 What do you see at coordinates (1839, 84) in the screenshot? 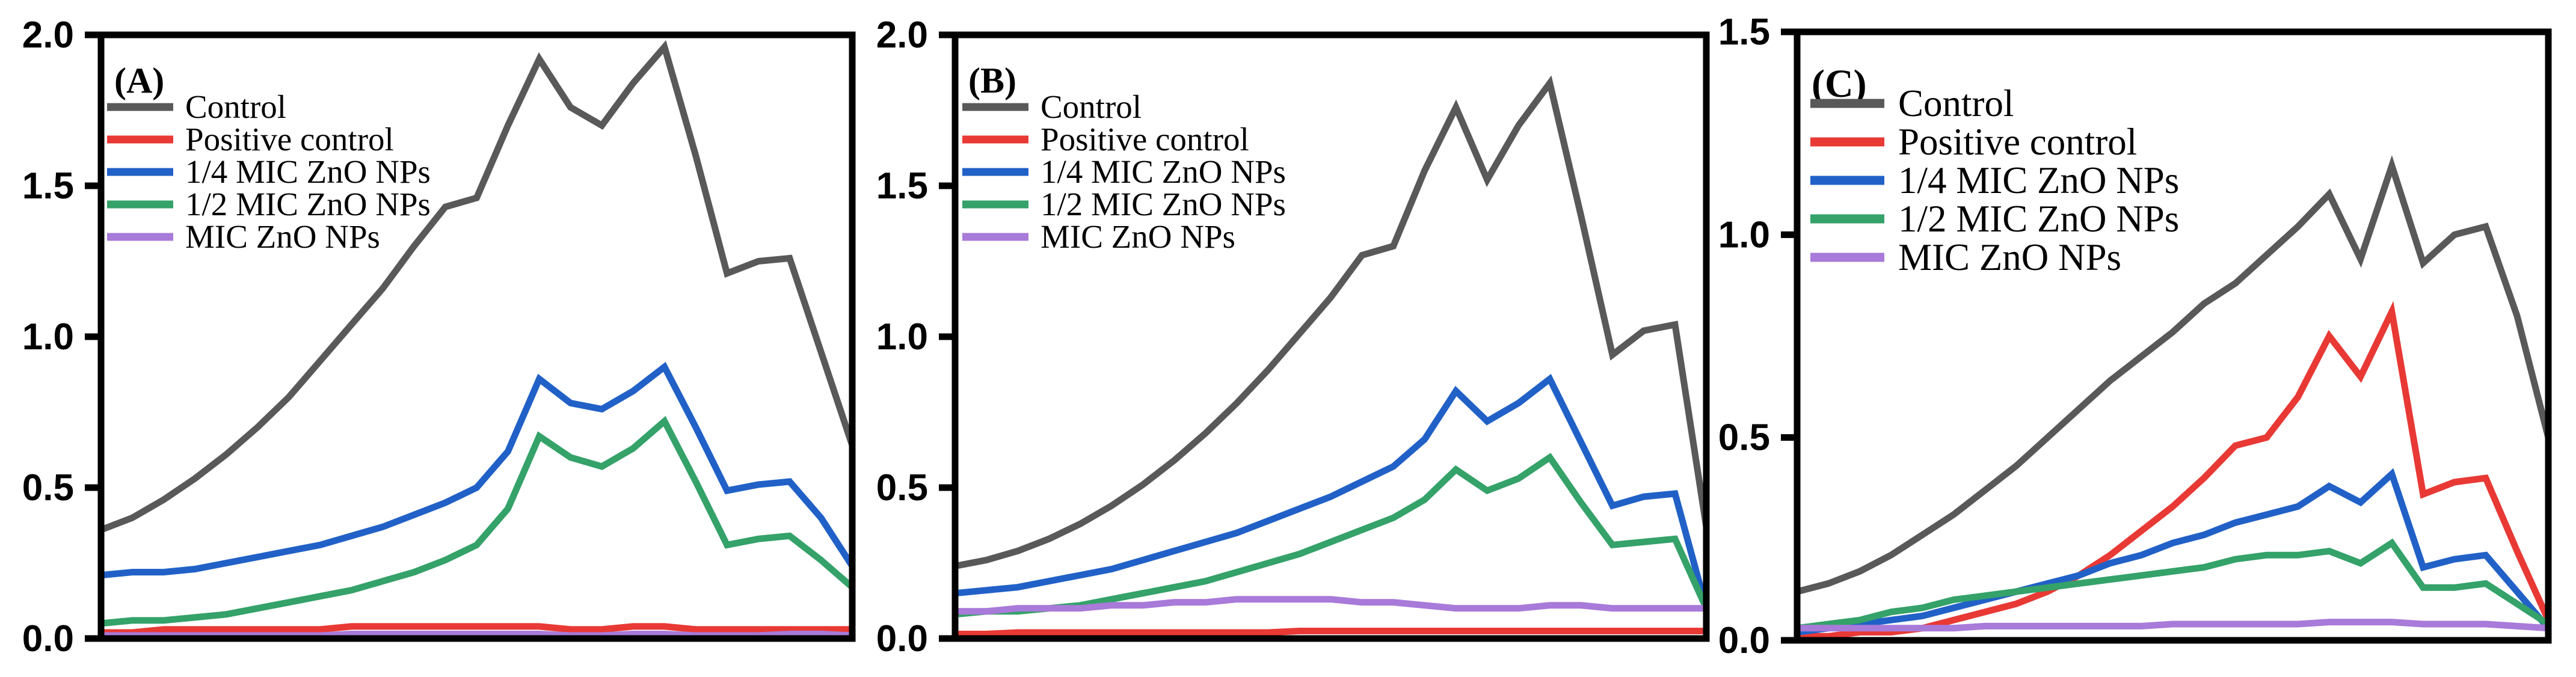
I see `panel-label: (C)` at bounding box center [1839, 84].